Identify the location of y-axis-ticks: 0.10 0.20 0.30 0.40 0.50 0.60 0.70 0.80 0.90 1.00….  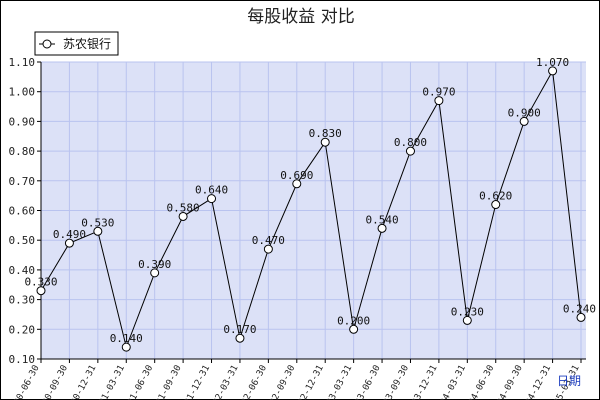
(25, 211).